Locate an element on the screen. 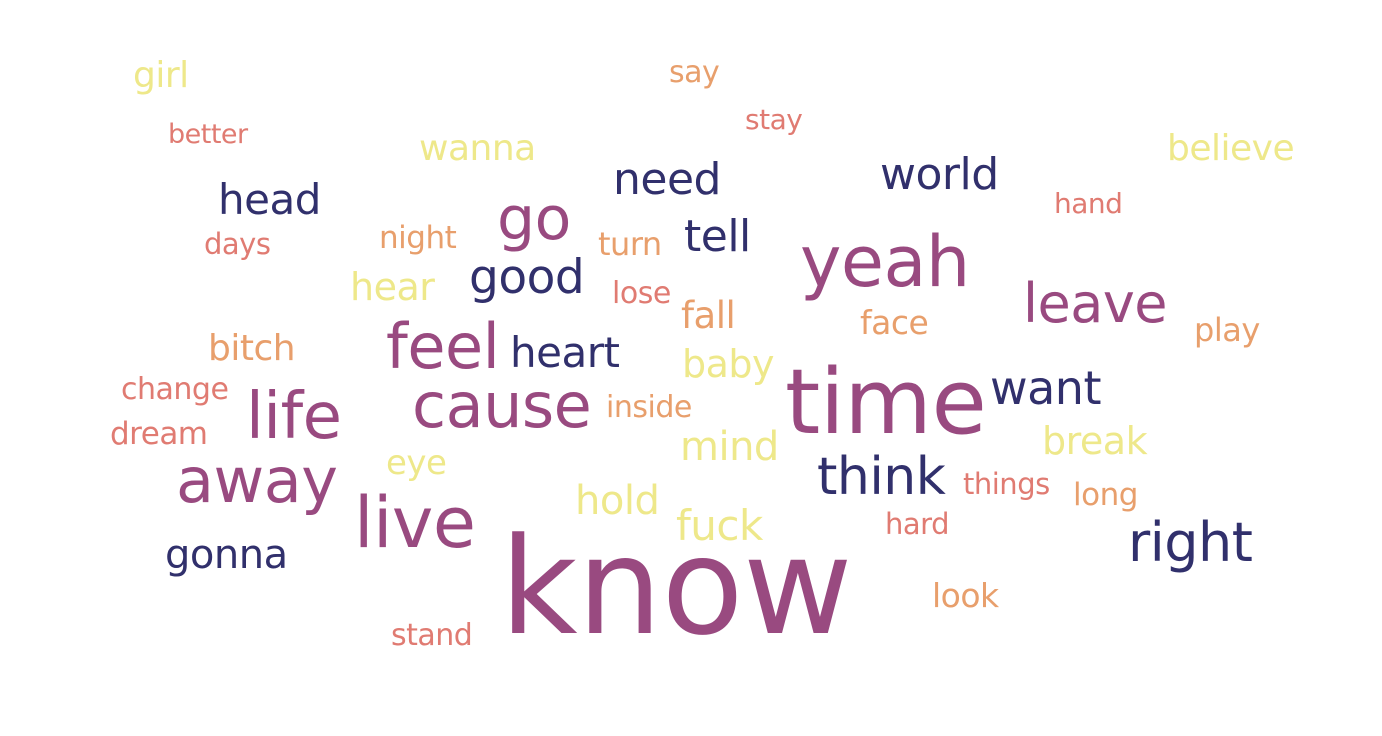 The image size is (1382, 736). word-mind: mind is located at coordinates (729, 447).